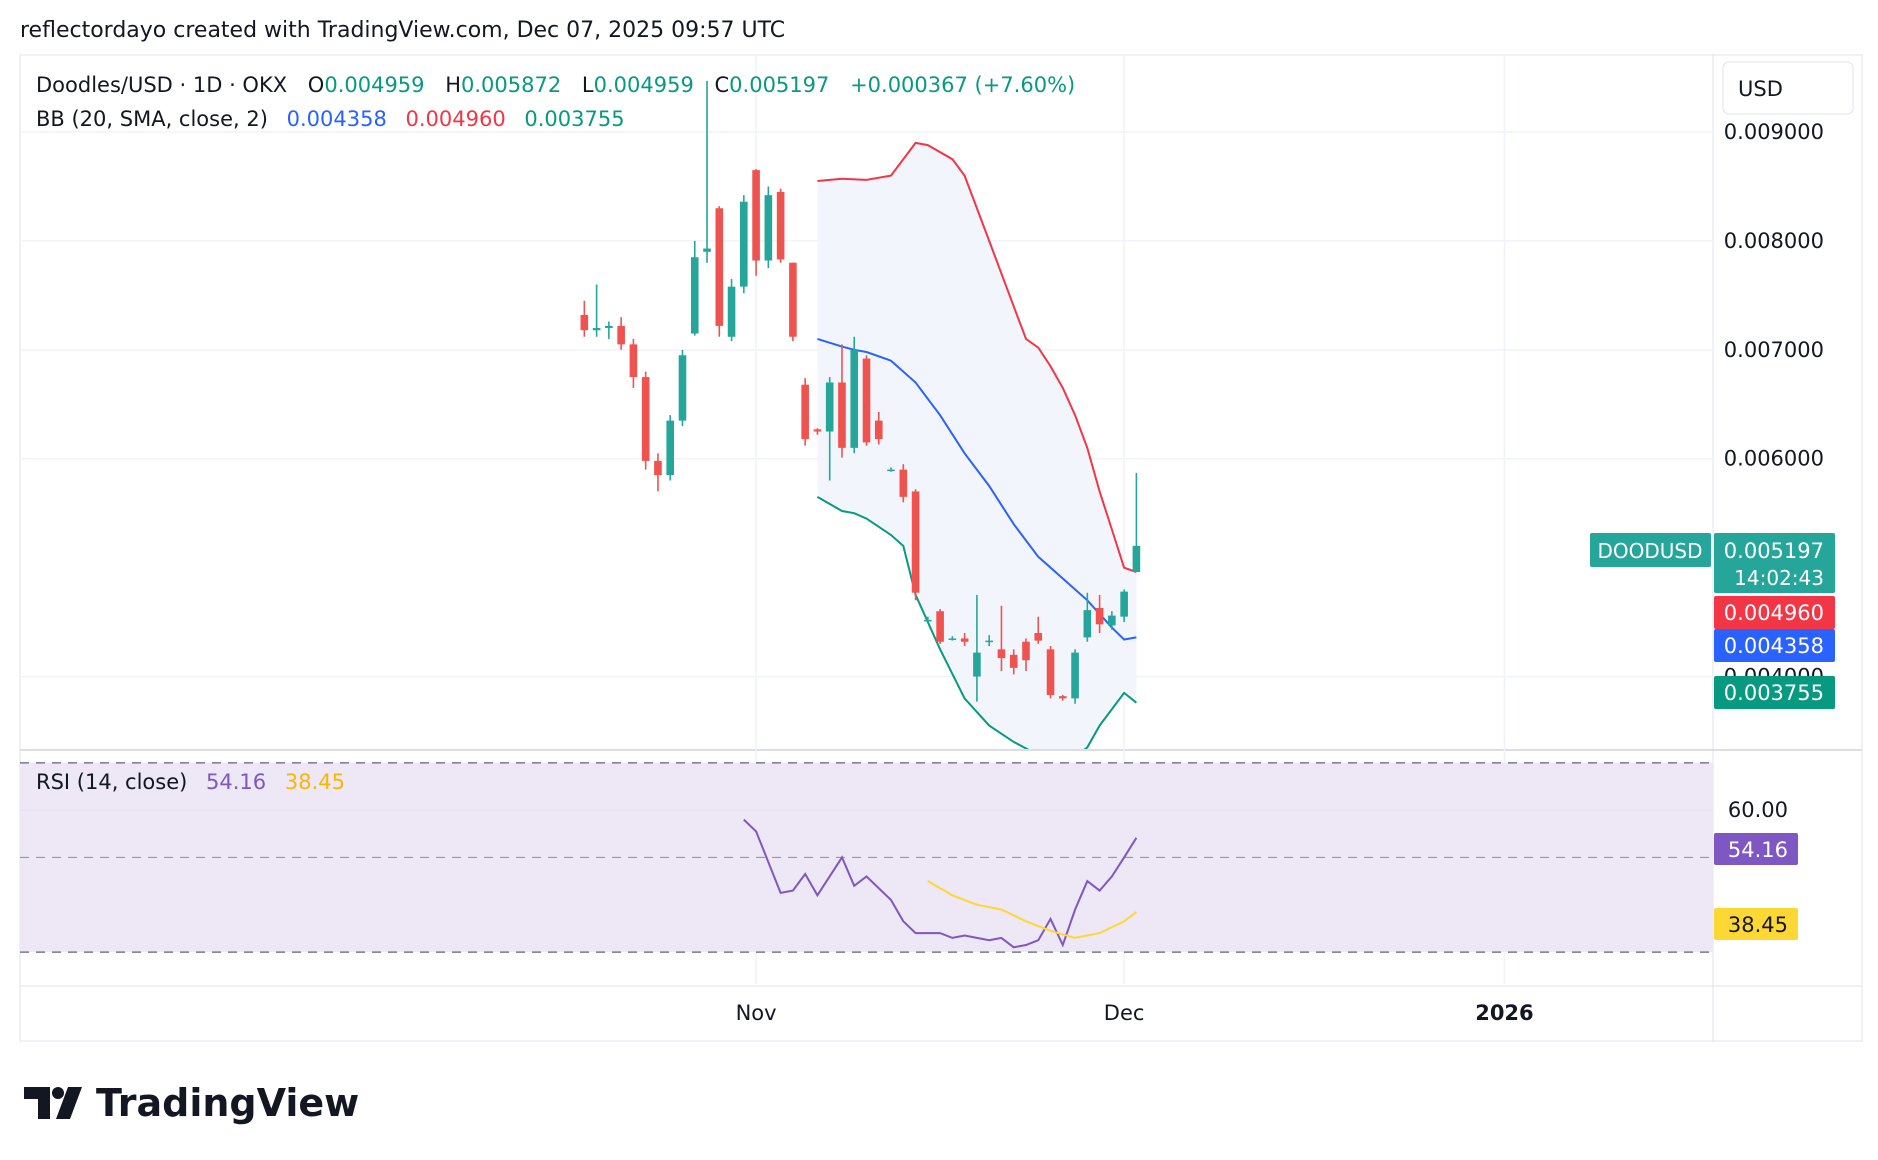  What do you see at coordinates (1774, 132) in the screenshot?
I see `price-tick-label: 0.009000` at bounding box center [1774, 132].